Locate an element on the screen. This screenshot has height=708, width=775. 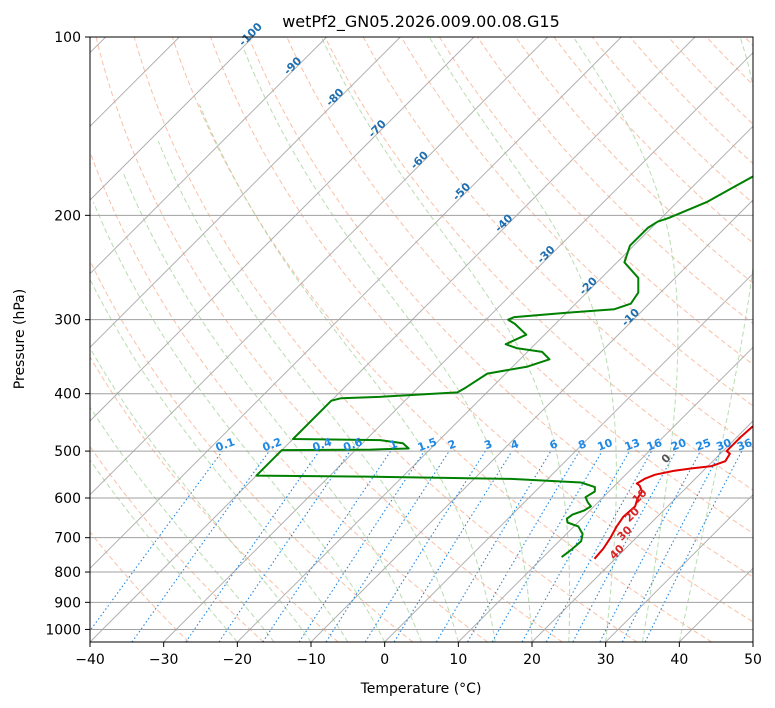
chart-title: wetPf2_GN05.2026.009.00.08.G15 is located at coordinates (421, 22).